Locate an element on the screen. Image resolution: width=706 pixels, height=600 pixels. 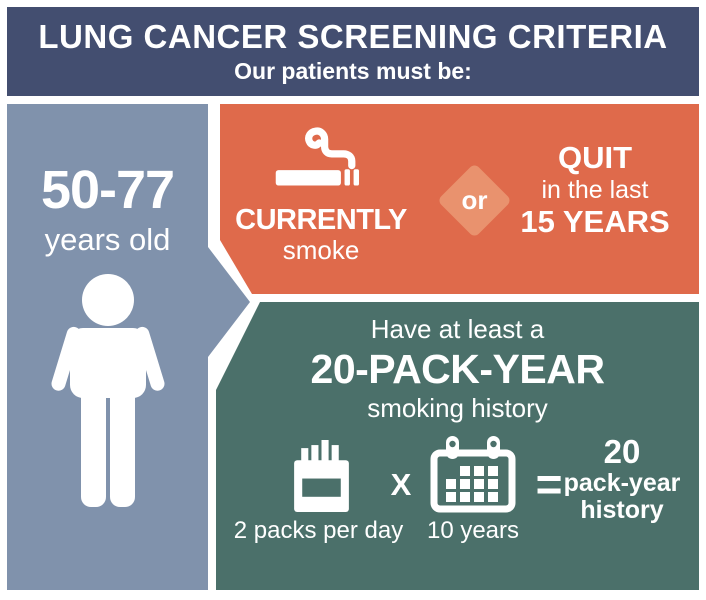
cigarette-pack-icon is located at coordinates (321, 476).